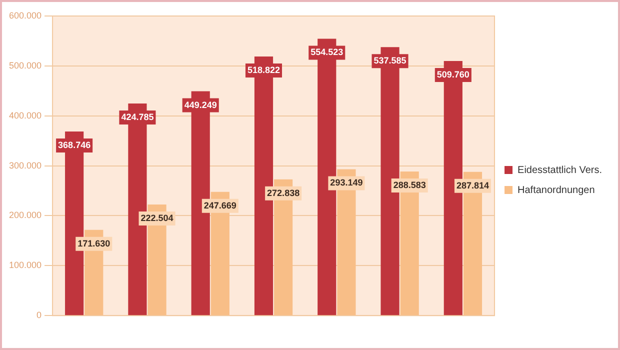 The image size is (620, 350). Describe the element at coordinates (25, 265) in the screenshot. I see `y-tick-label: 100.000` at that location.